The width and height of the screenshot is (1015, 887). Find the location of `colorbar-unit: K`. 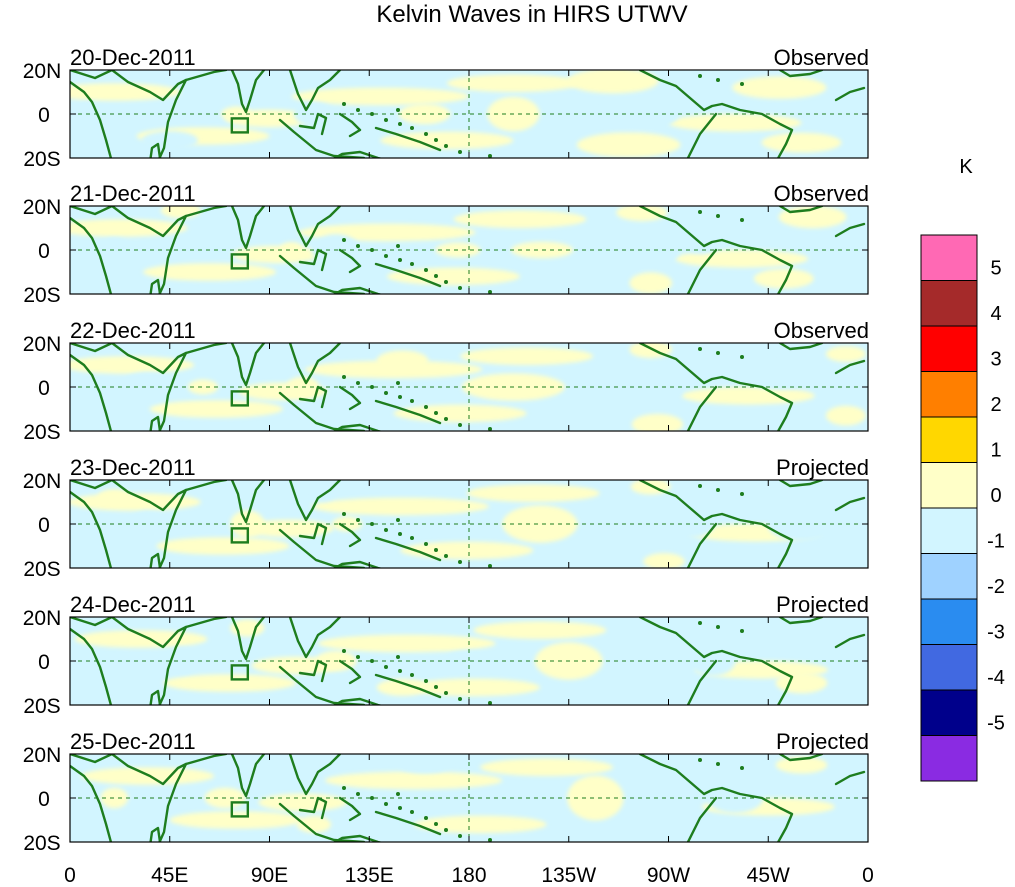

colorbar-unit: K is located at coordinates (966, 167).